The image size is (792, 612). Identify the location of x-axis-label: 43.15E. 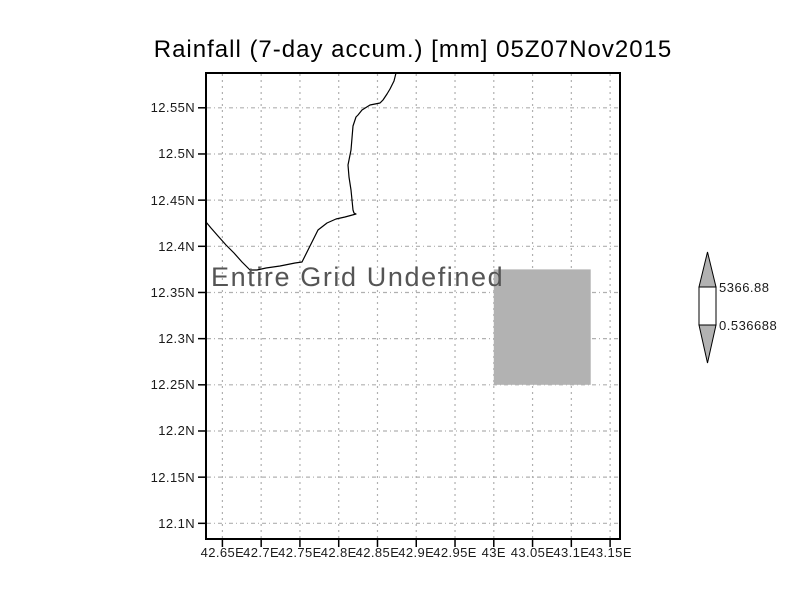
(610, 552).